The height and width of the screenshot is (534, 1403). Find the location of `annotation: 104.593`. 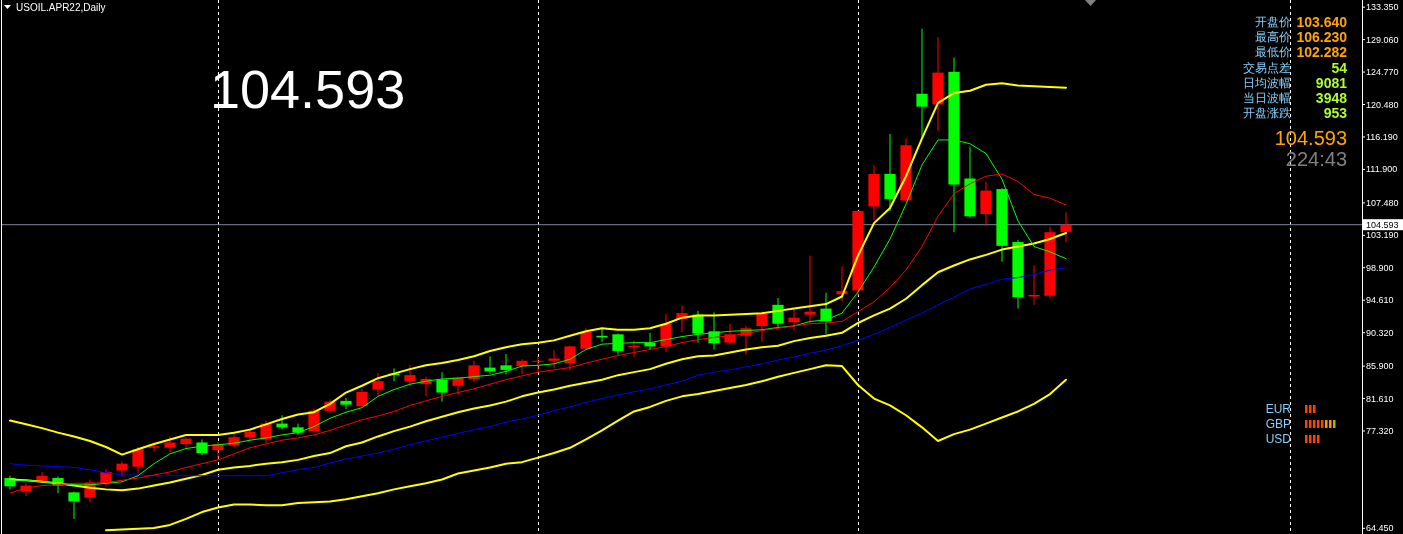

annotation: 104.593 is located at coordinates (308, 89).